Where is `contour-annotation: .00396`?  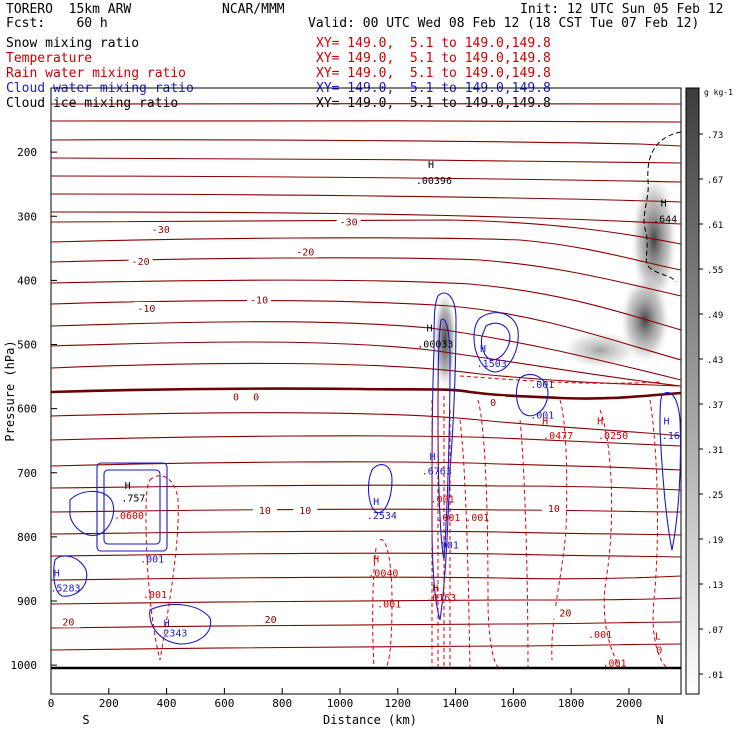 contour-annotation: .00396 is located at coordinates (434, 181).